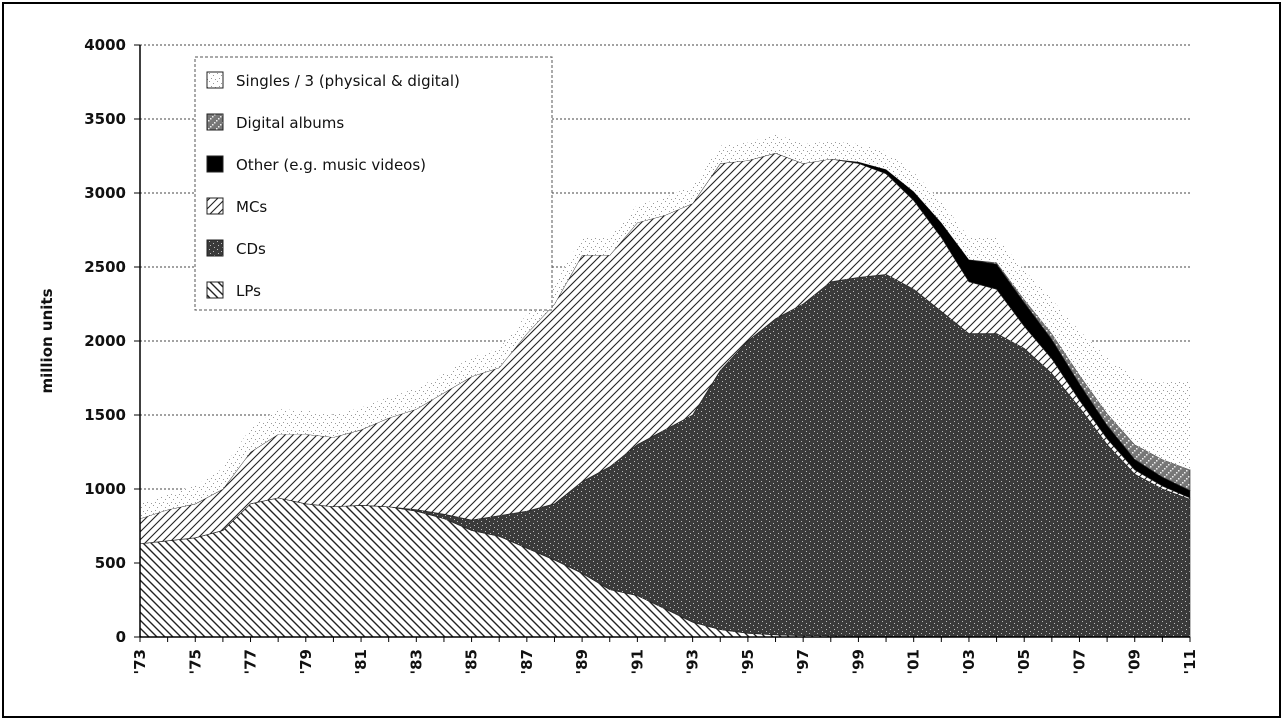 This screenshot has height=724, width=1283. What do you see at coordinates (472, 661) in the screenshot?
I see `x-tick-label: '85` at bounding box center [472, 661].